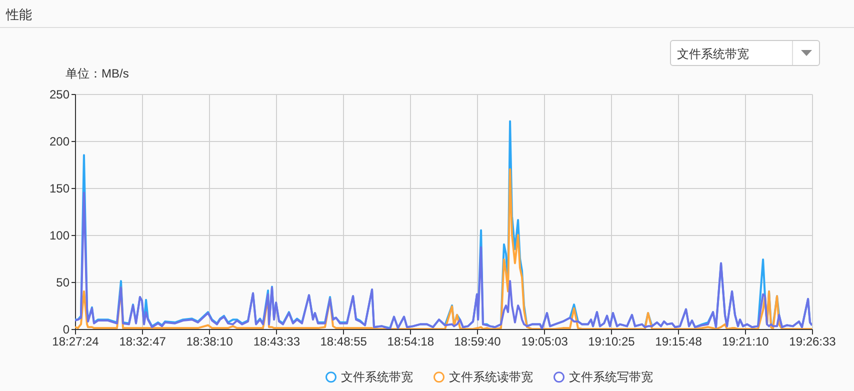 The height and width of the screenshot is (391, 854). What do you see at coordinates (19, 15) in the screenshot?
I see `chart-title: 性能` at bounding box center [19, 15].